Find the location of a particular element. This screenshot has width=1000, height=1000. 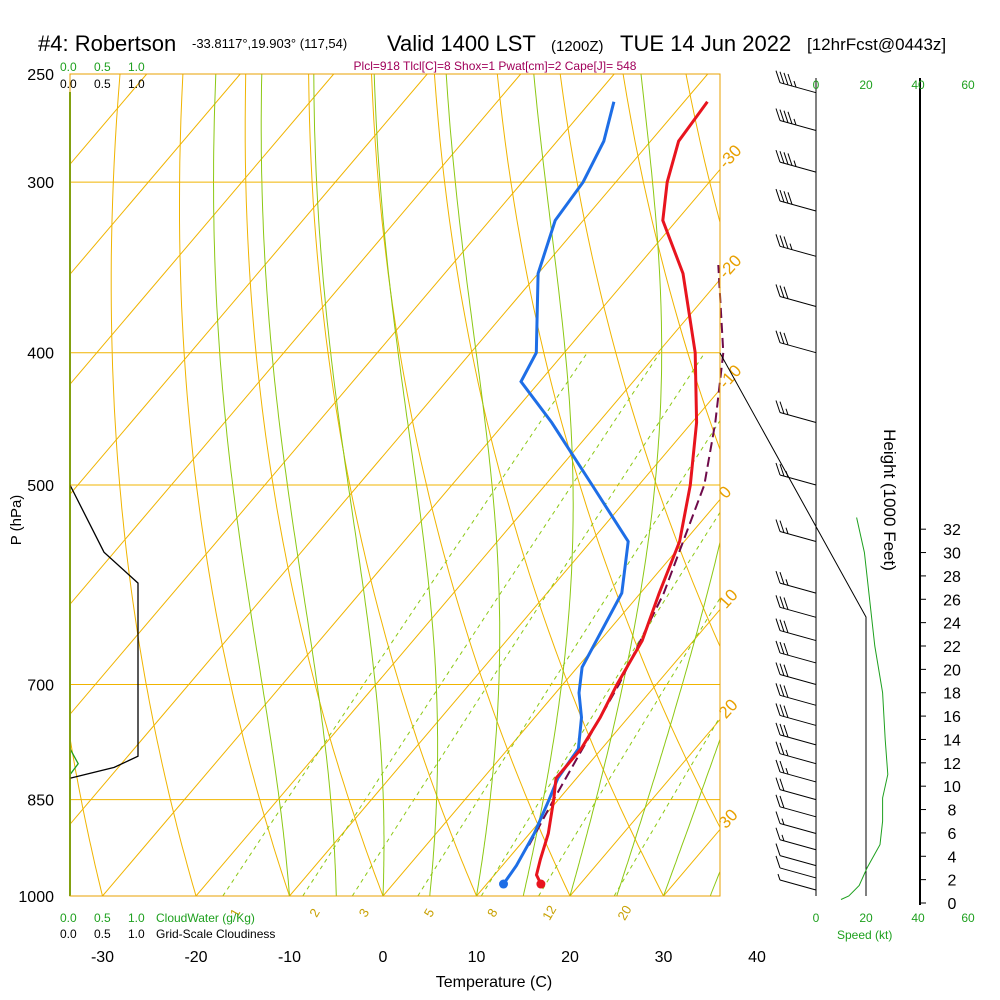

cloudwater-scale-tick-bottom: 1.0 is located at coordinates (136, 918).